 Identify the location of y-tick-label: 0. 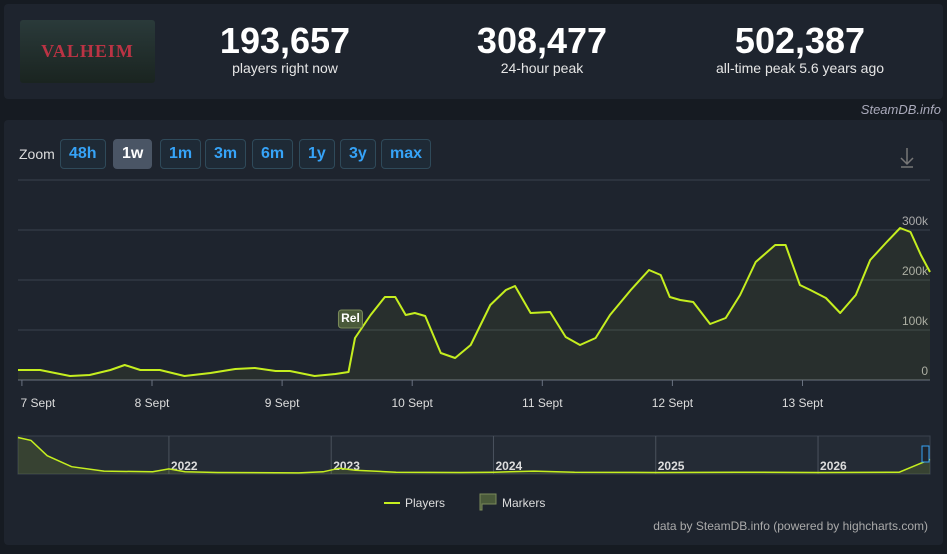
(924, 371).